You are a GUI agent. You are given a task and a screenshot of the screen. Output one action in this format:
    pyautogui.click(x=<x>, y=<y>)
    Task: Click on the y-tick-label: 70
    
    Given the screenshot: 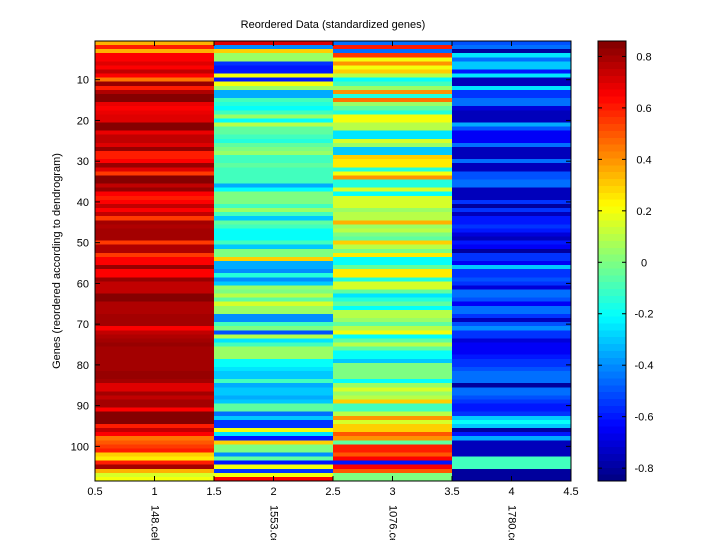 What is the action you would take?
    pyautogui.click(x=83, y=325)
    